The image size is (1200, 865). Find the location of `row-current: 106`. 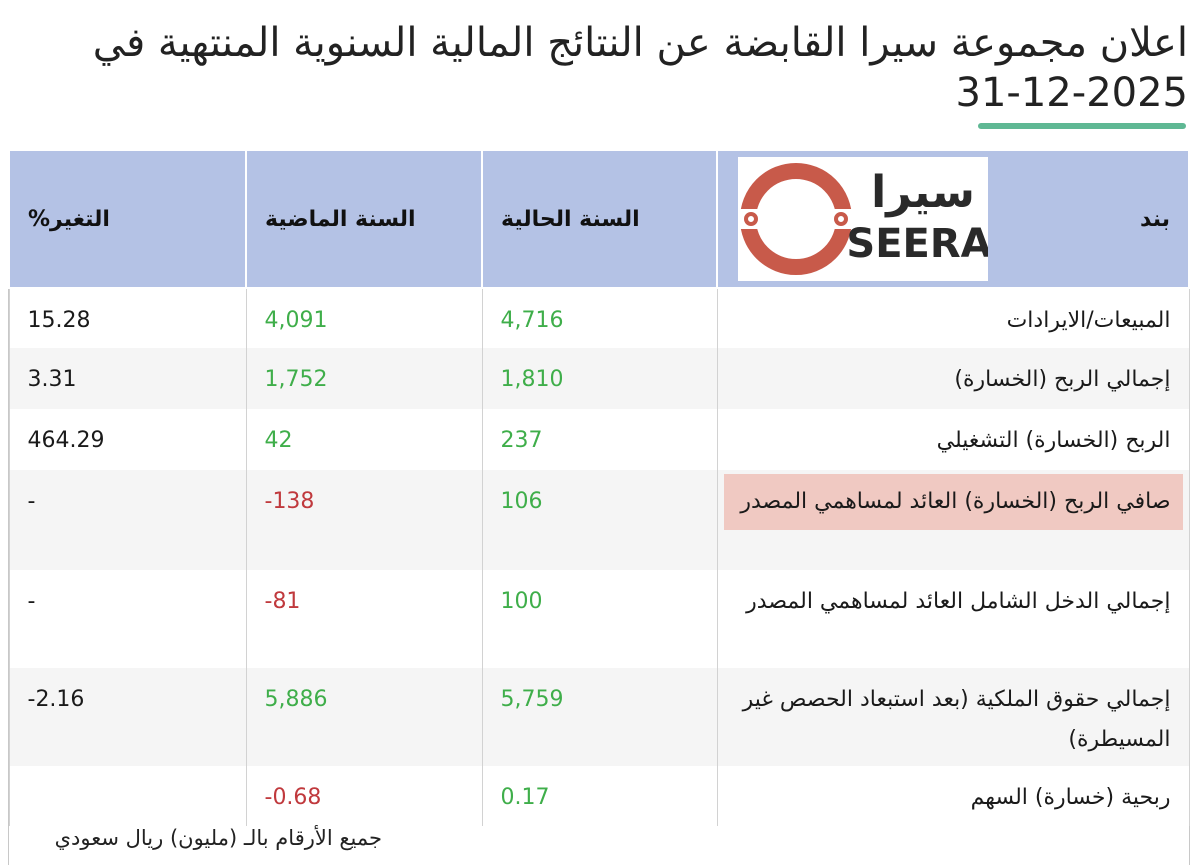

row-current: 106 is located at coordinates (599, 520).